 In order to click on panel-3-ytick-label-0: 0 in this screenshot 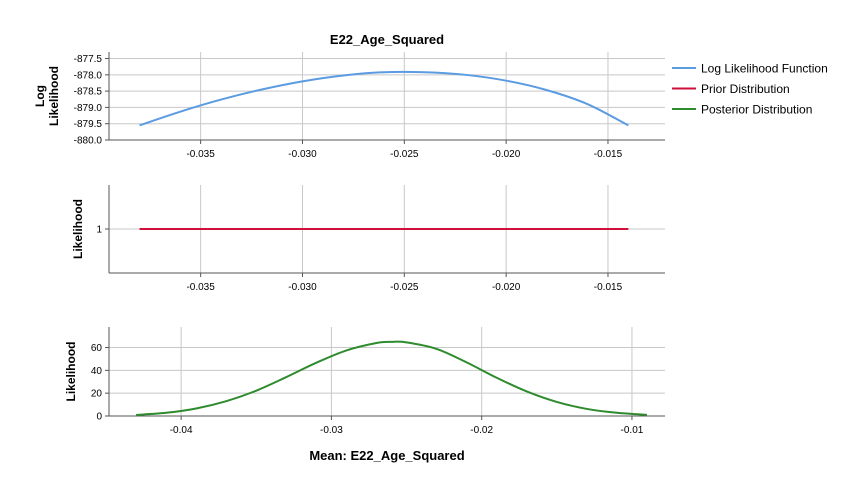, I will do `click(99, 417)`.